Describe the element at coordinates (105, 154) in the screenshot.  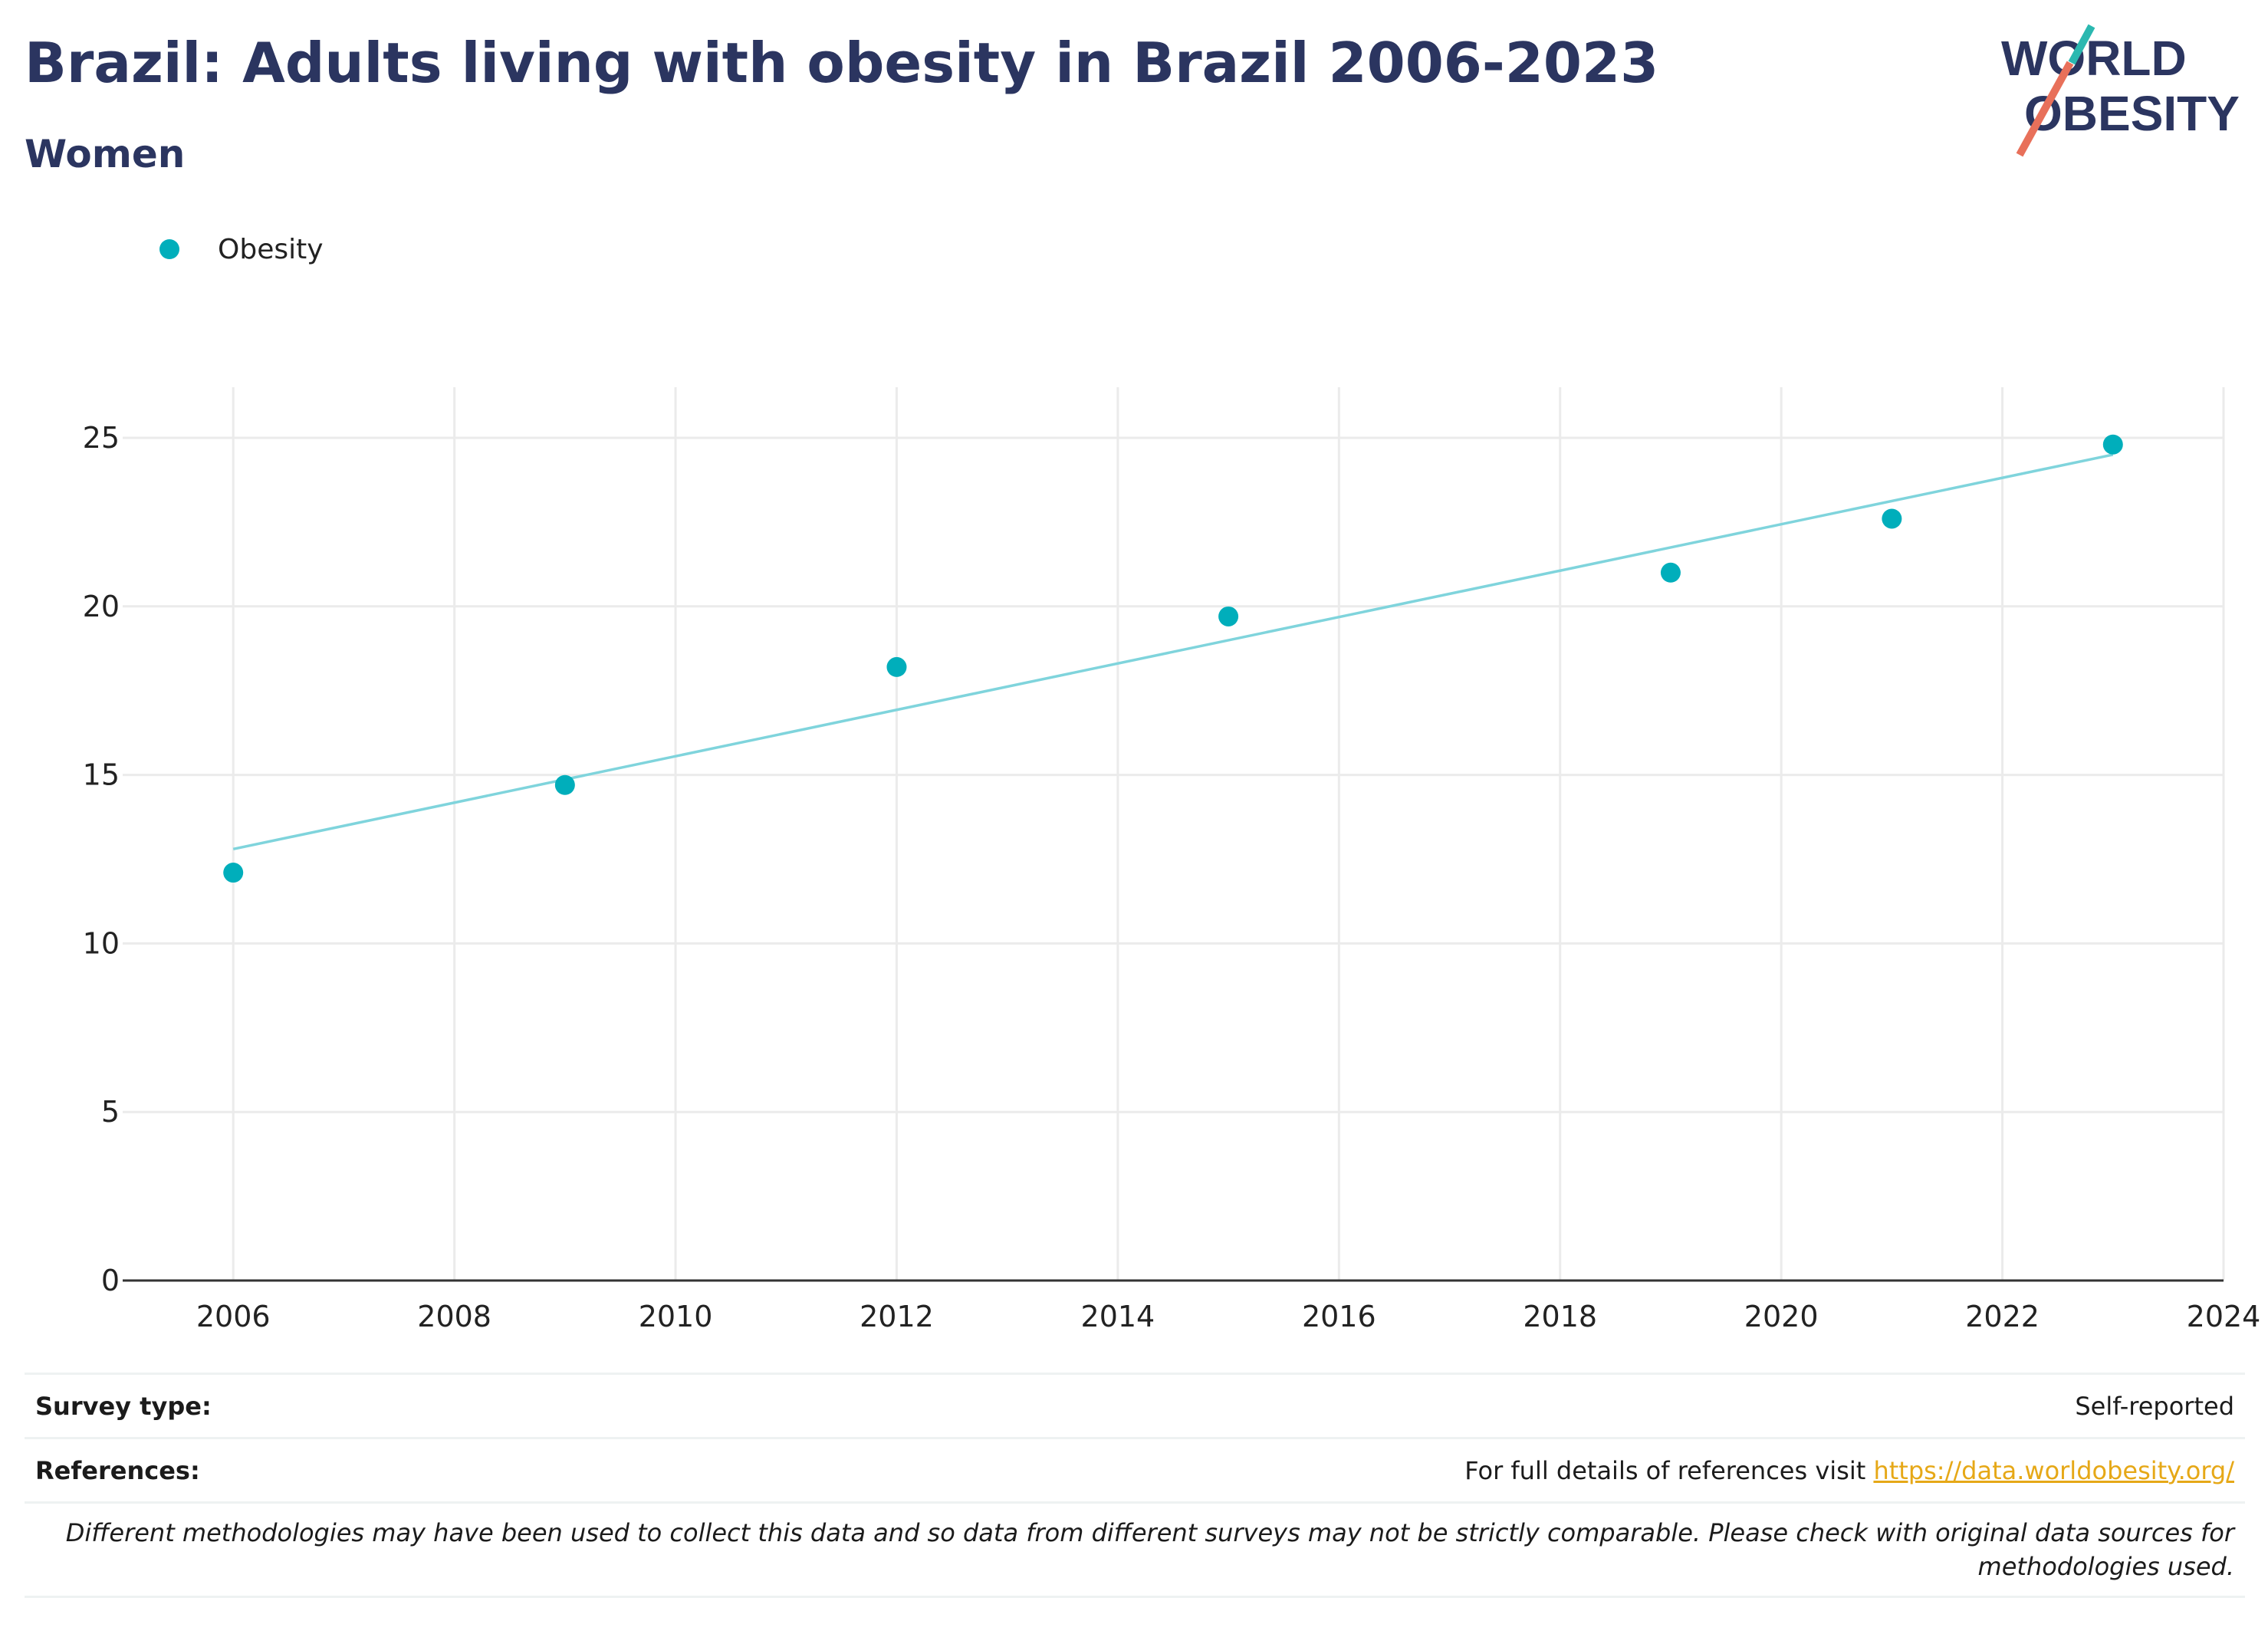
I see `chart-subtitle: Women` at that location.